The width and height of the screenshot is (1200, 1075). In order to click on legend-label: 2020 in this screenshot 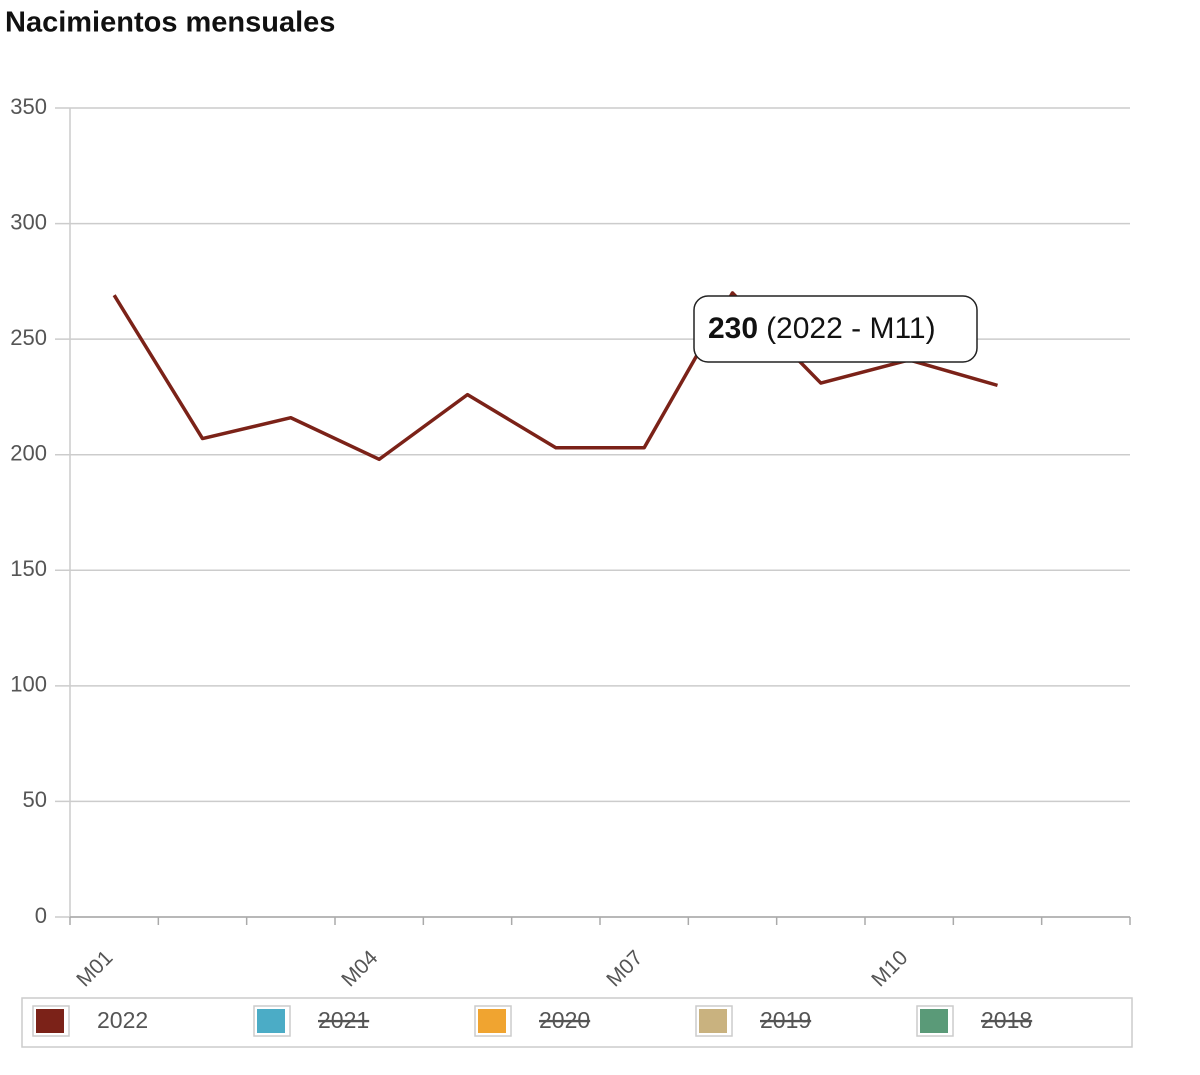, I will do `click(564, 1020)`.